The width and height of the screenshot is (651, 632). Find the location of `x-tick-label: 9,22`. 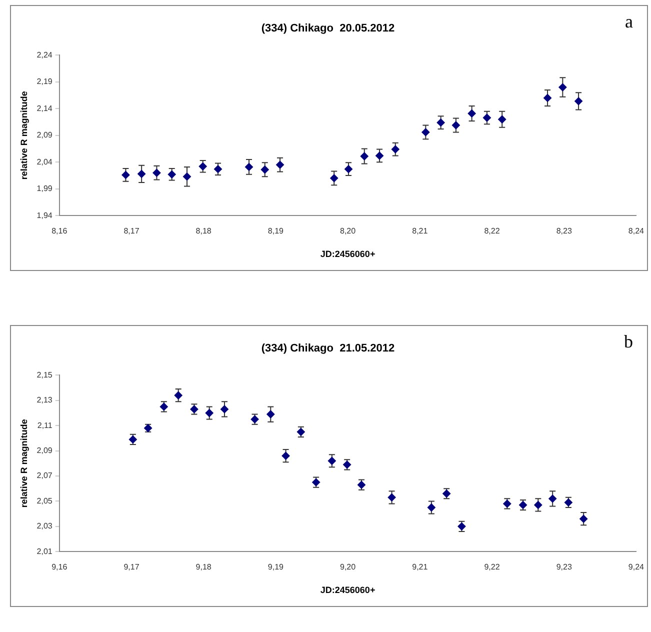

x-tick-label: 9,22 is located at coordinates (492, 567).